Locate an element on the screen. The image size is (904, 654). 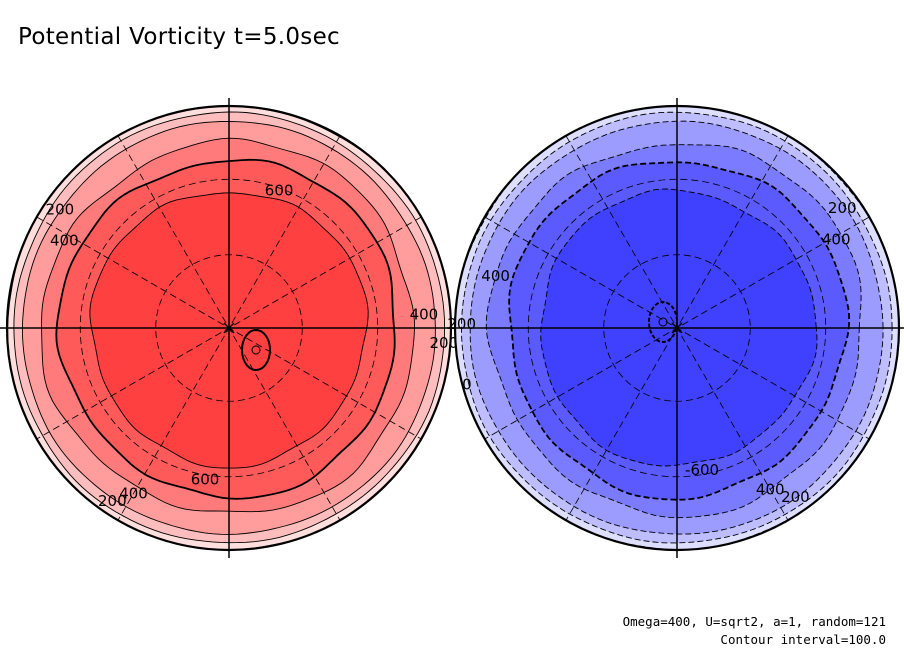
contour-label: -600 is located at coordinates (702, 470).